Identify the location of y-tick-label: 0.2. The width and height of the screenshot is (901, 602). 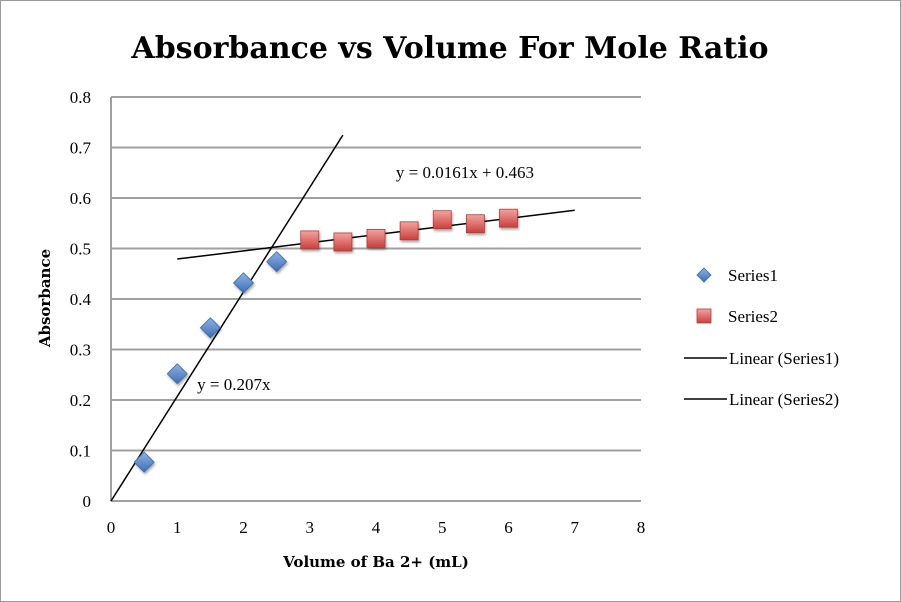
(80, 400).